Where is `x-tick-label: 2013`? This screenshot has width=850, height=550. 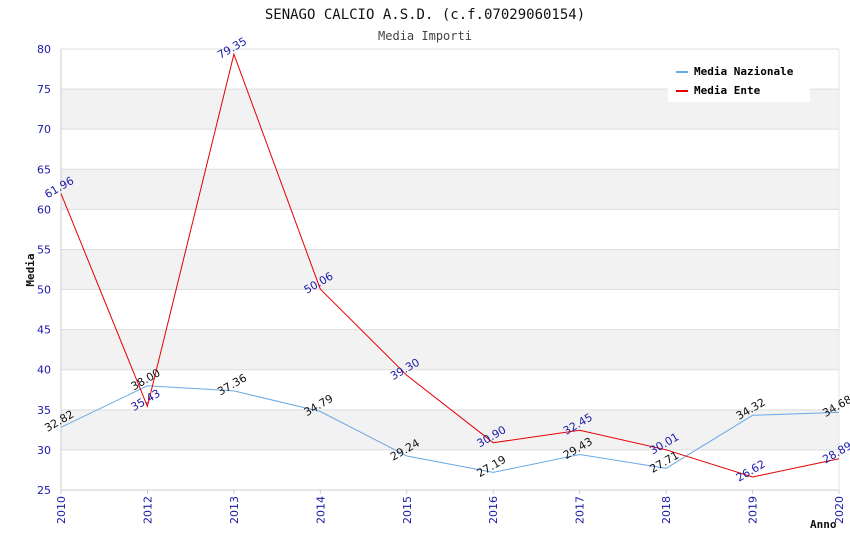 x-tick-label: 2013 is located at coordinates (234, 510).